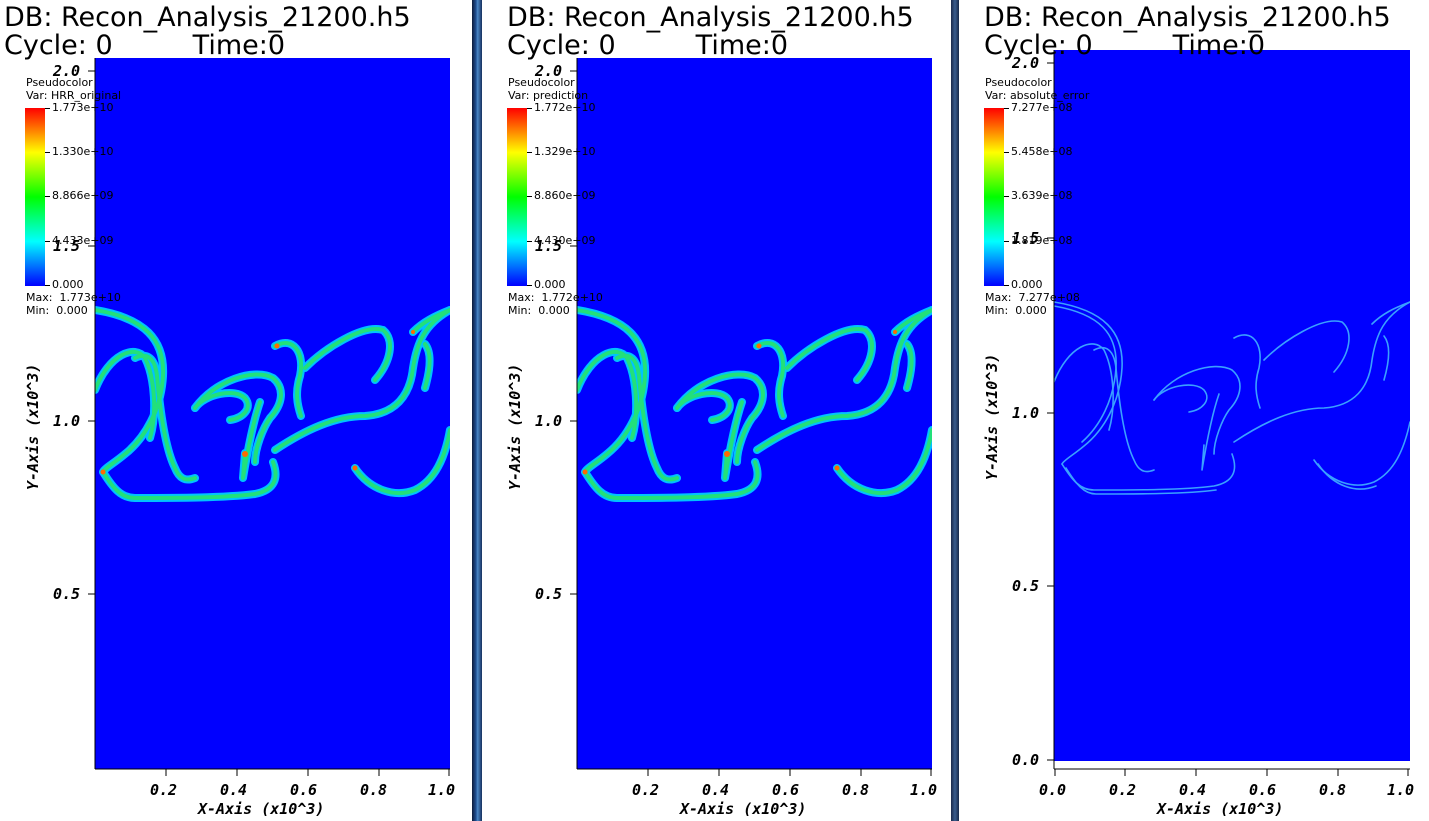 Image resolution: width=1429 pixels, height=821 pixels. I want to click on legend-tick-label: 4.430e+09, so click(565, 240).